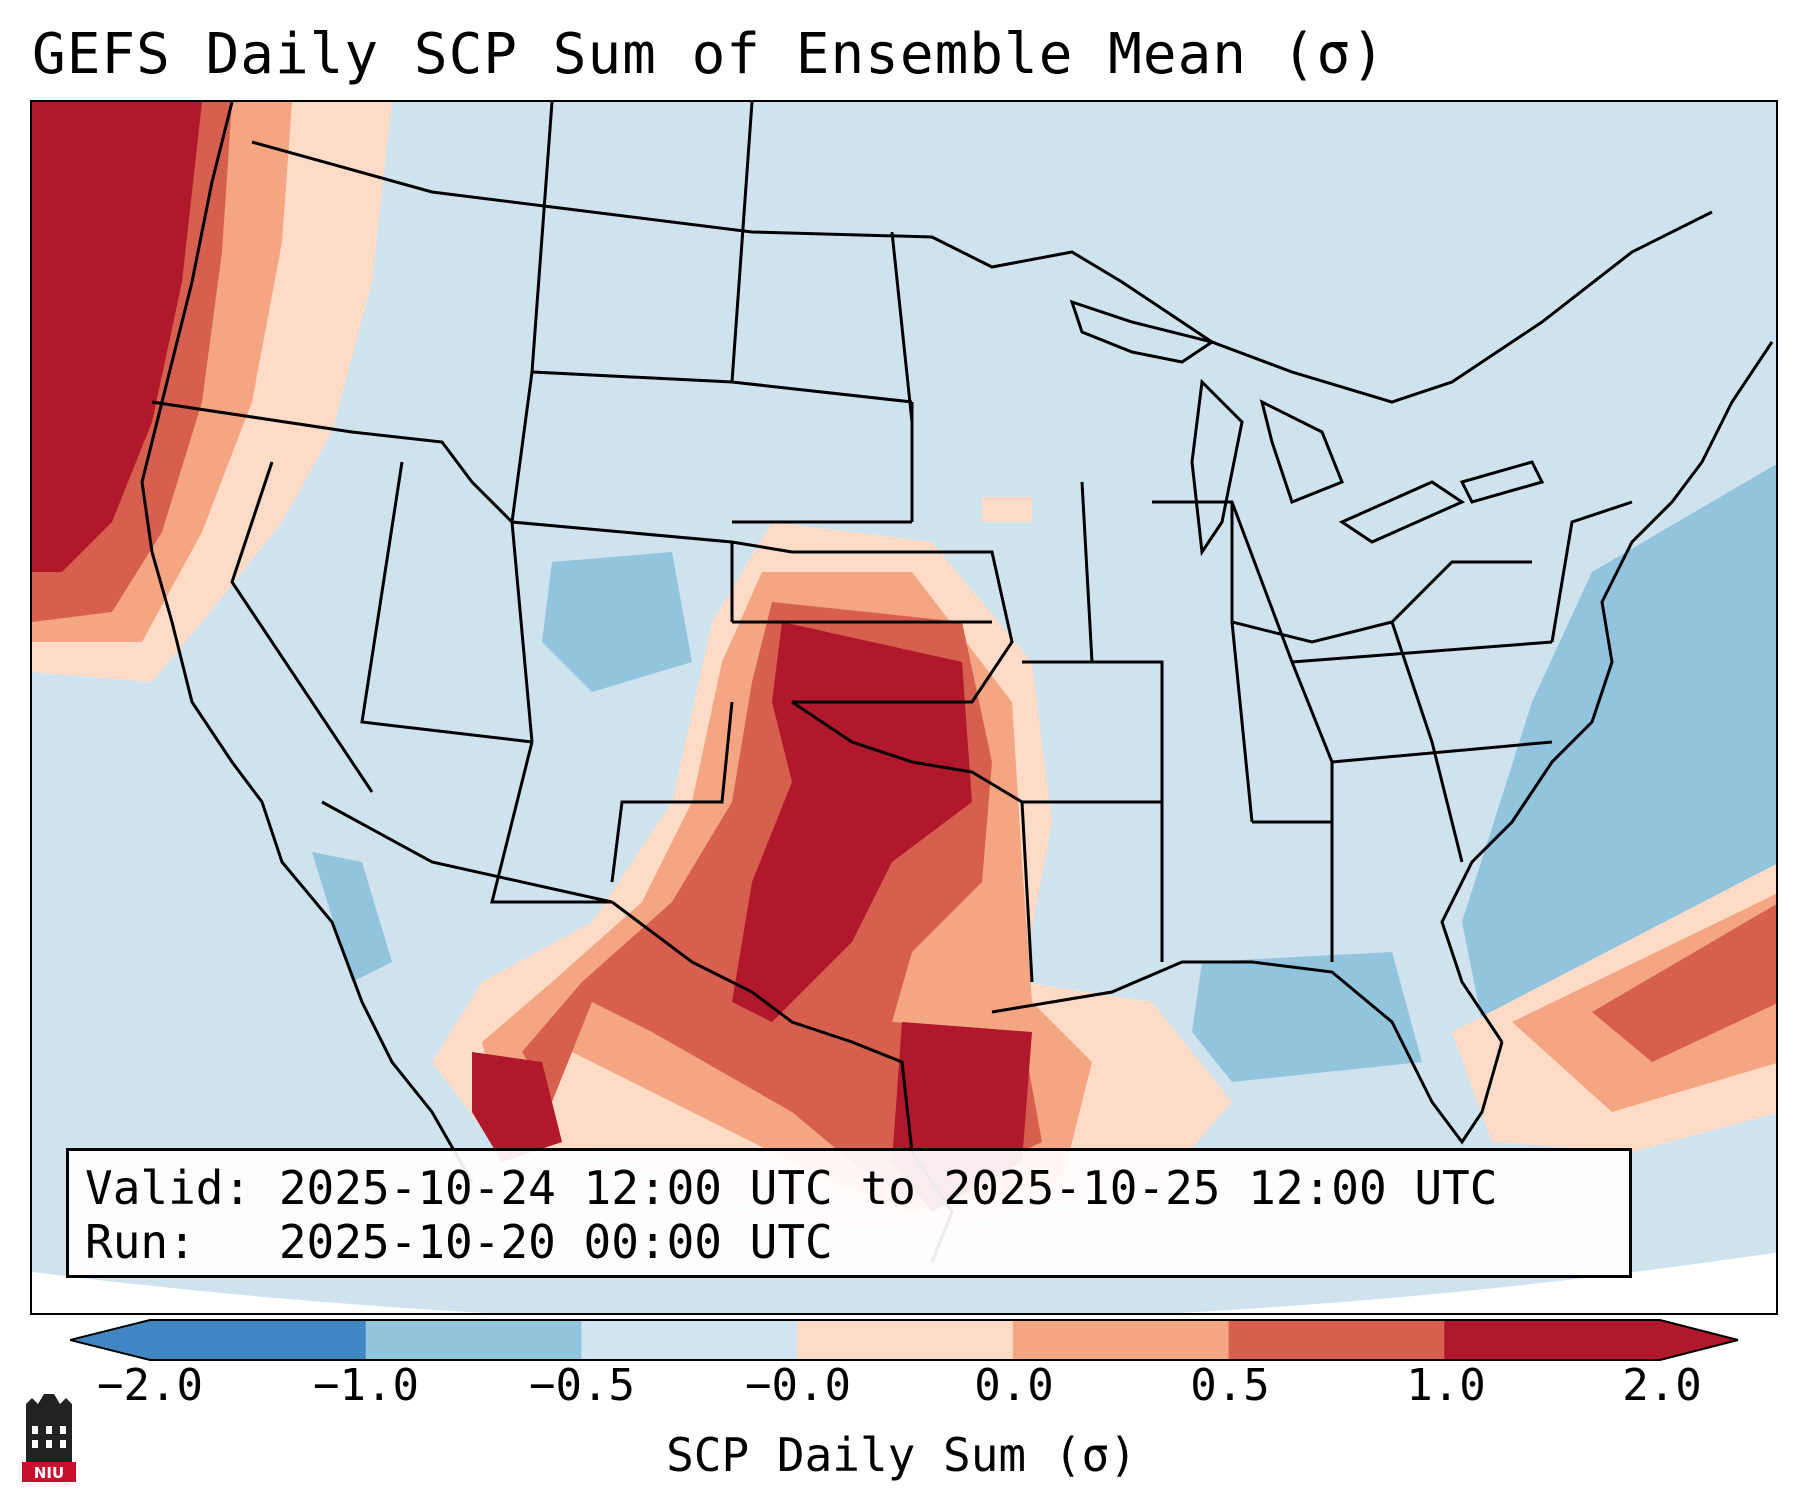  Describe the element at coordinates (459, 1242) in the screenshot. I see `run-time-text: Run: 2025-10-20 00:00 UTC` at that location.